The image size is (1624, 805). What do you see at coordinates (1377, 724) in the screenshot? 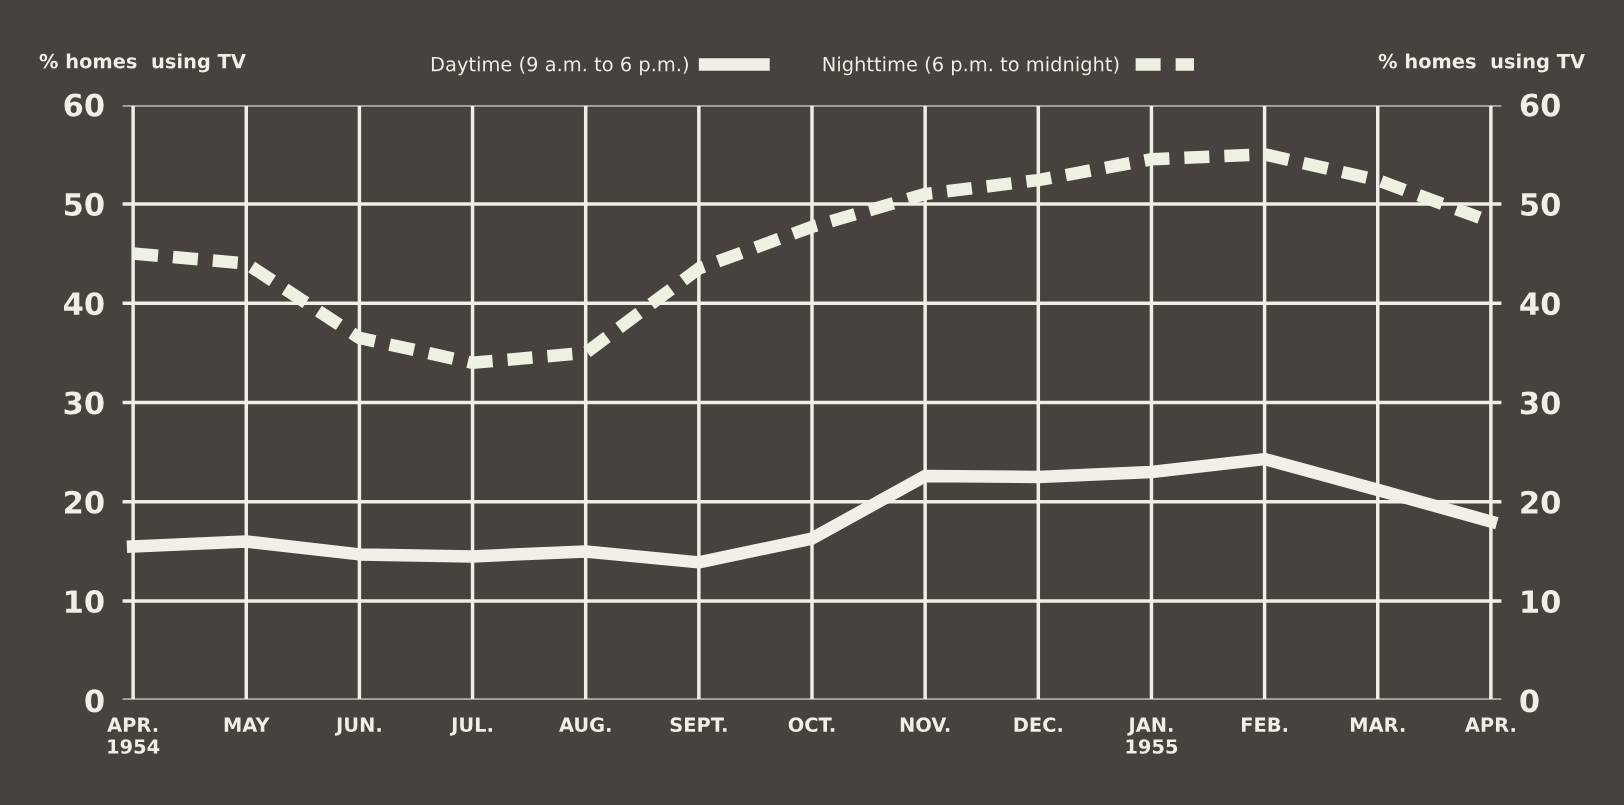
I see `x-tick-label: MAR.` at bounding box center [1377, 724].